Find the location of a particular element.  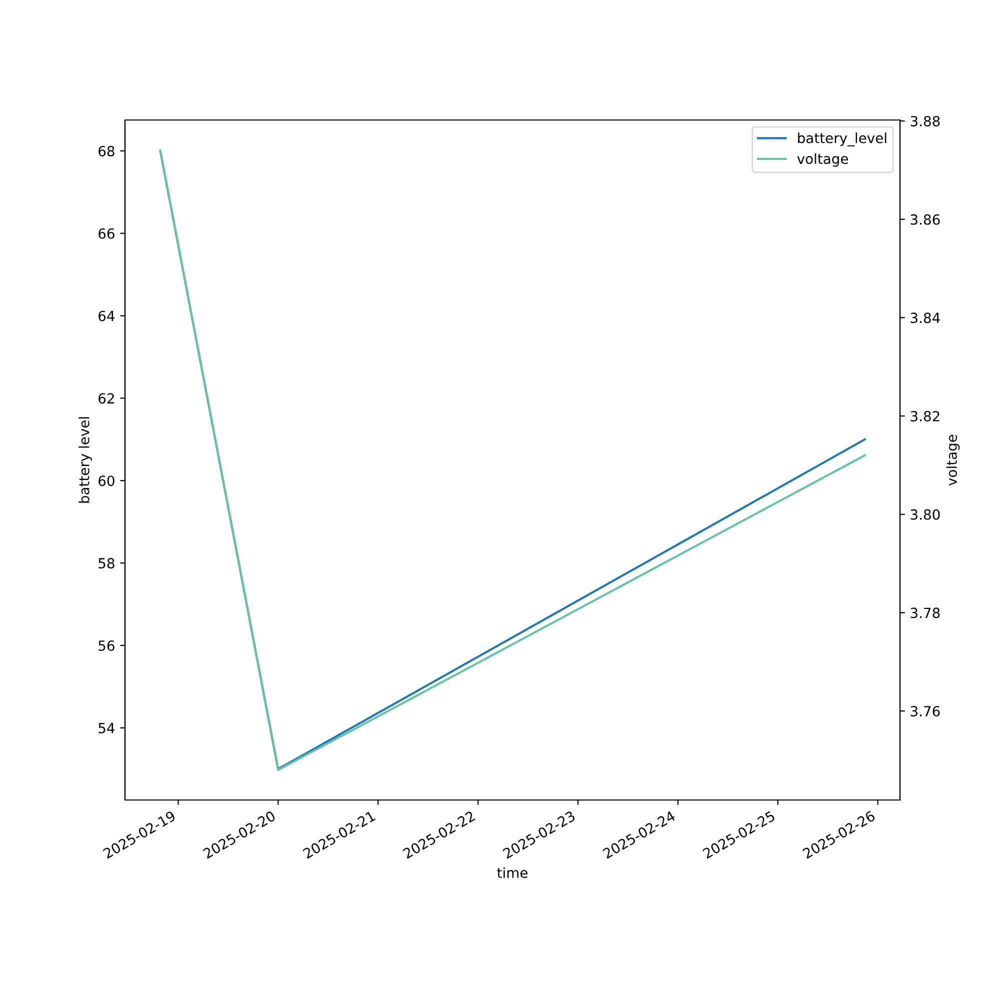

y-tick-label: 54 is located at coordinates (106, 728).